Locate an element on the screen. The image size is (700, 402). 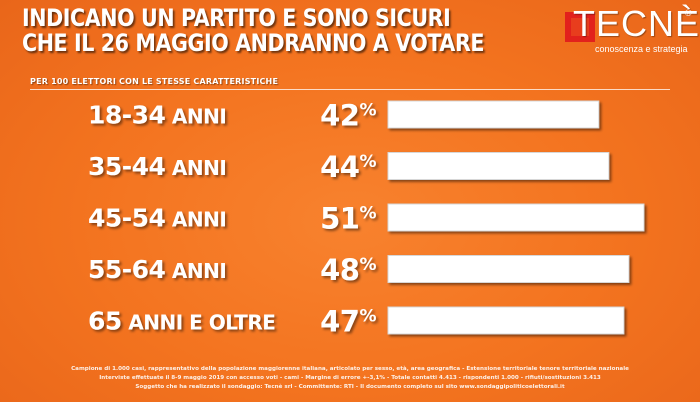
value-label: 47% is located at coordinates (348, 322).